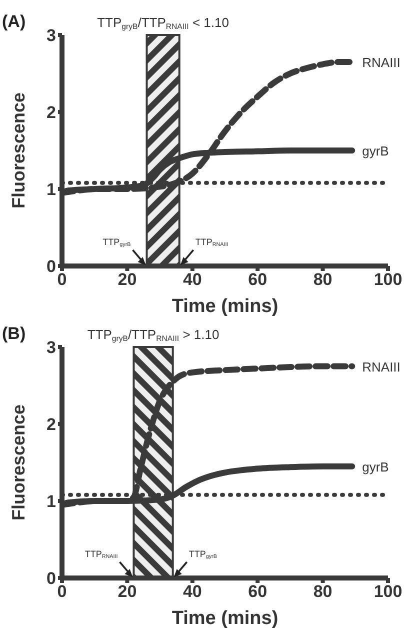  Describe the element at coordinates (14, 334) in the screenshot. I see `text: (B)` at that location.